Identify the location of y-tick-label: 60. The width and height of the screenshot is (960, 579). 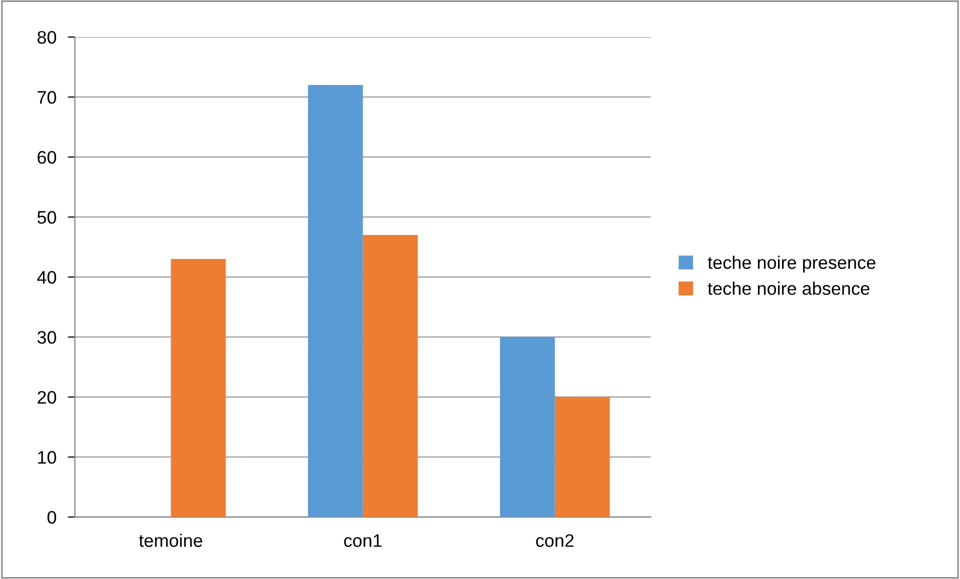
(47, 157).